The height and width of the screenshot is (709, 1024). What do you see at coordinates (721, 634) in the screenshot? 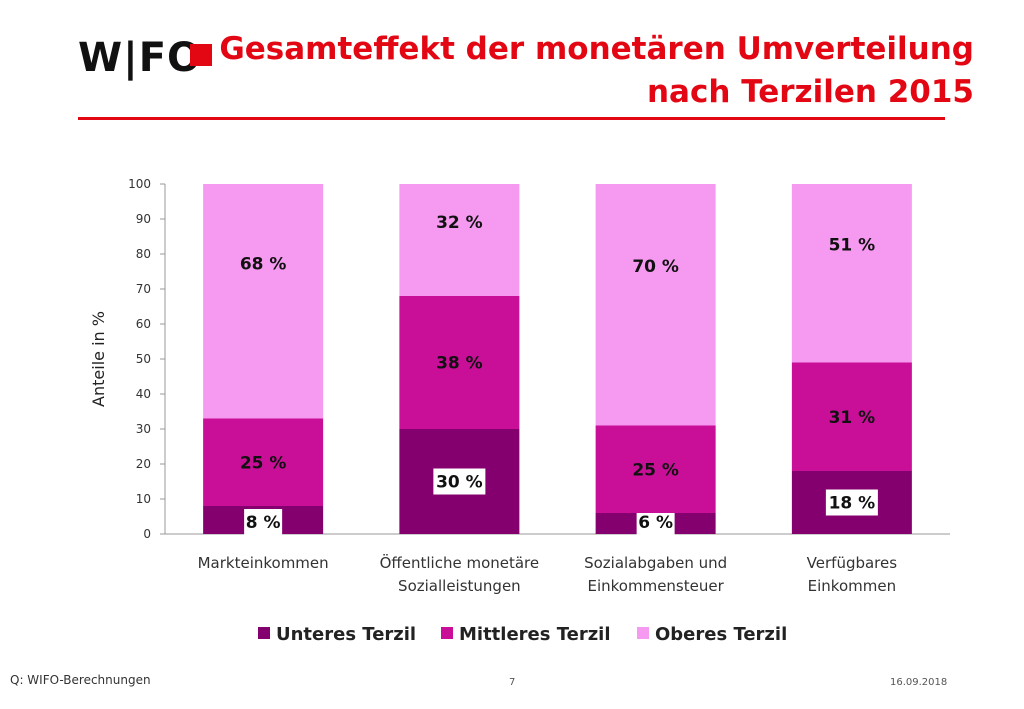
I see `legend-label: Oberes Terzil` at bounding box center [721, 634].